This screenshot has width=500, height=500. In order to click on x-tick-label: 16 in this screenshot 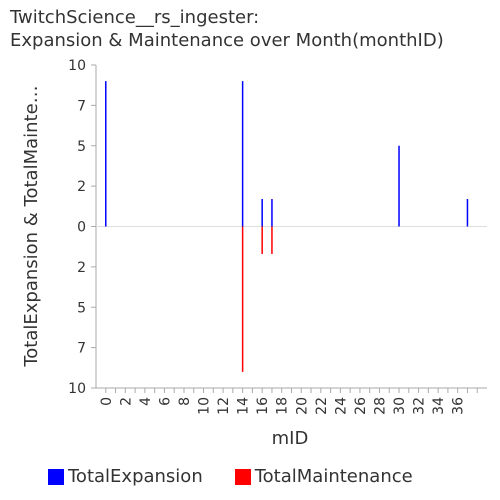, I will do `click(263, 406)`.